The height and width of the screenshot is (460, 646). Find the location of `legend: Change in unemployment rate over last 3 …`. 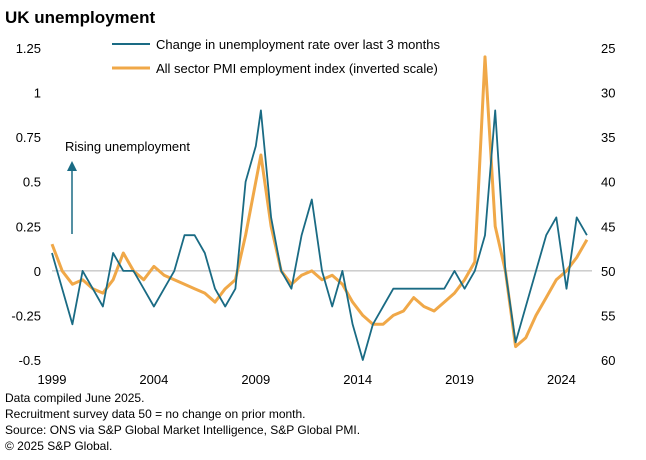

legend: Change in unemployment rate over last 3 … is located at coordinates (276, 56).